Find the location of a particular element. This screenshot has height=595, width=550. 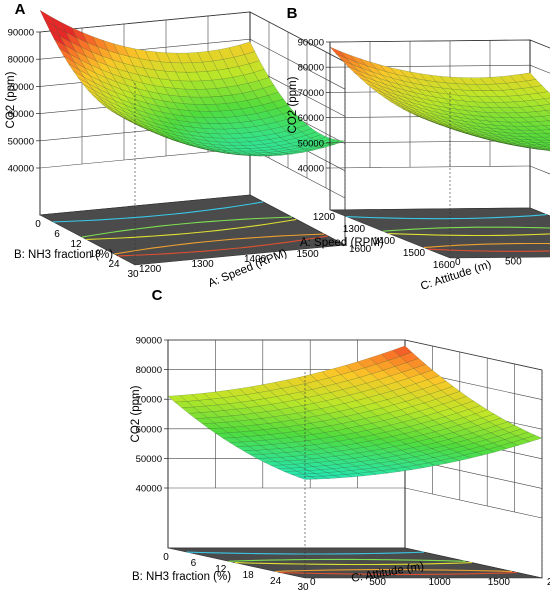

chart-x-tick-label: 1500 is located at coordinates (414, 253).